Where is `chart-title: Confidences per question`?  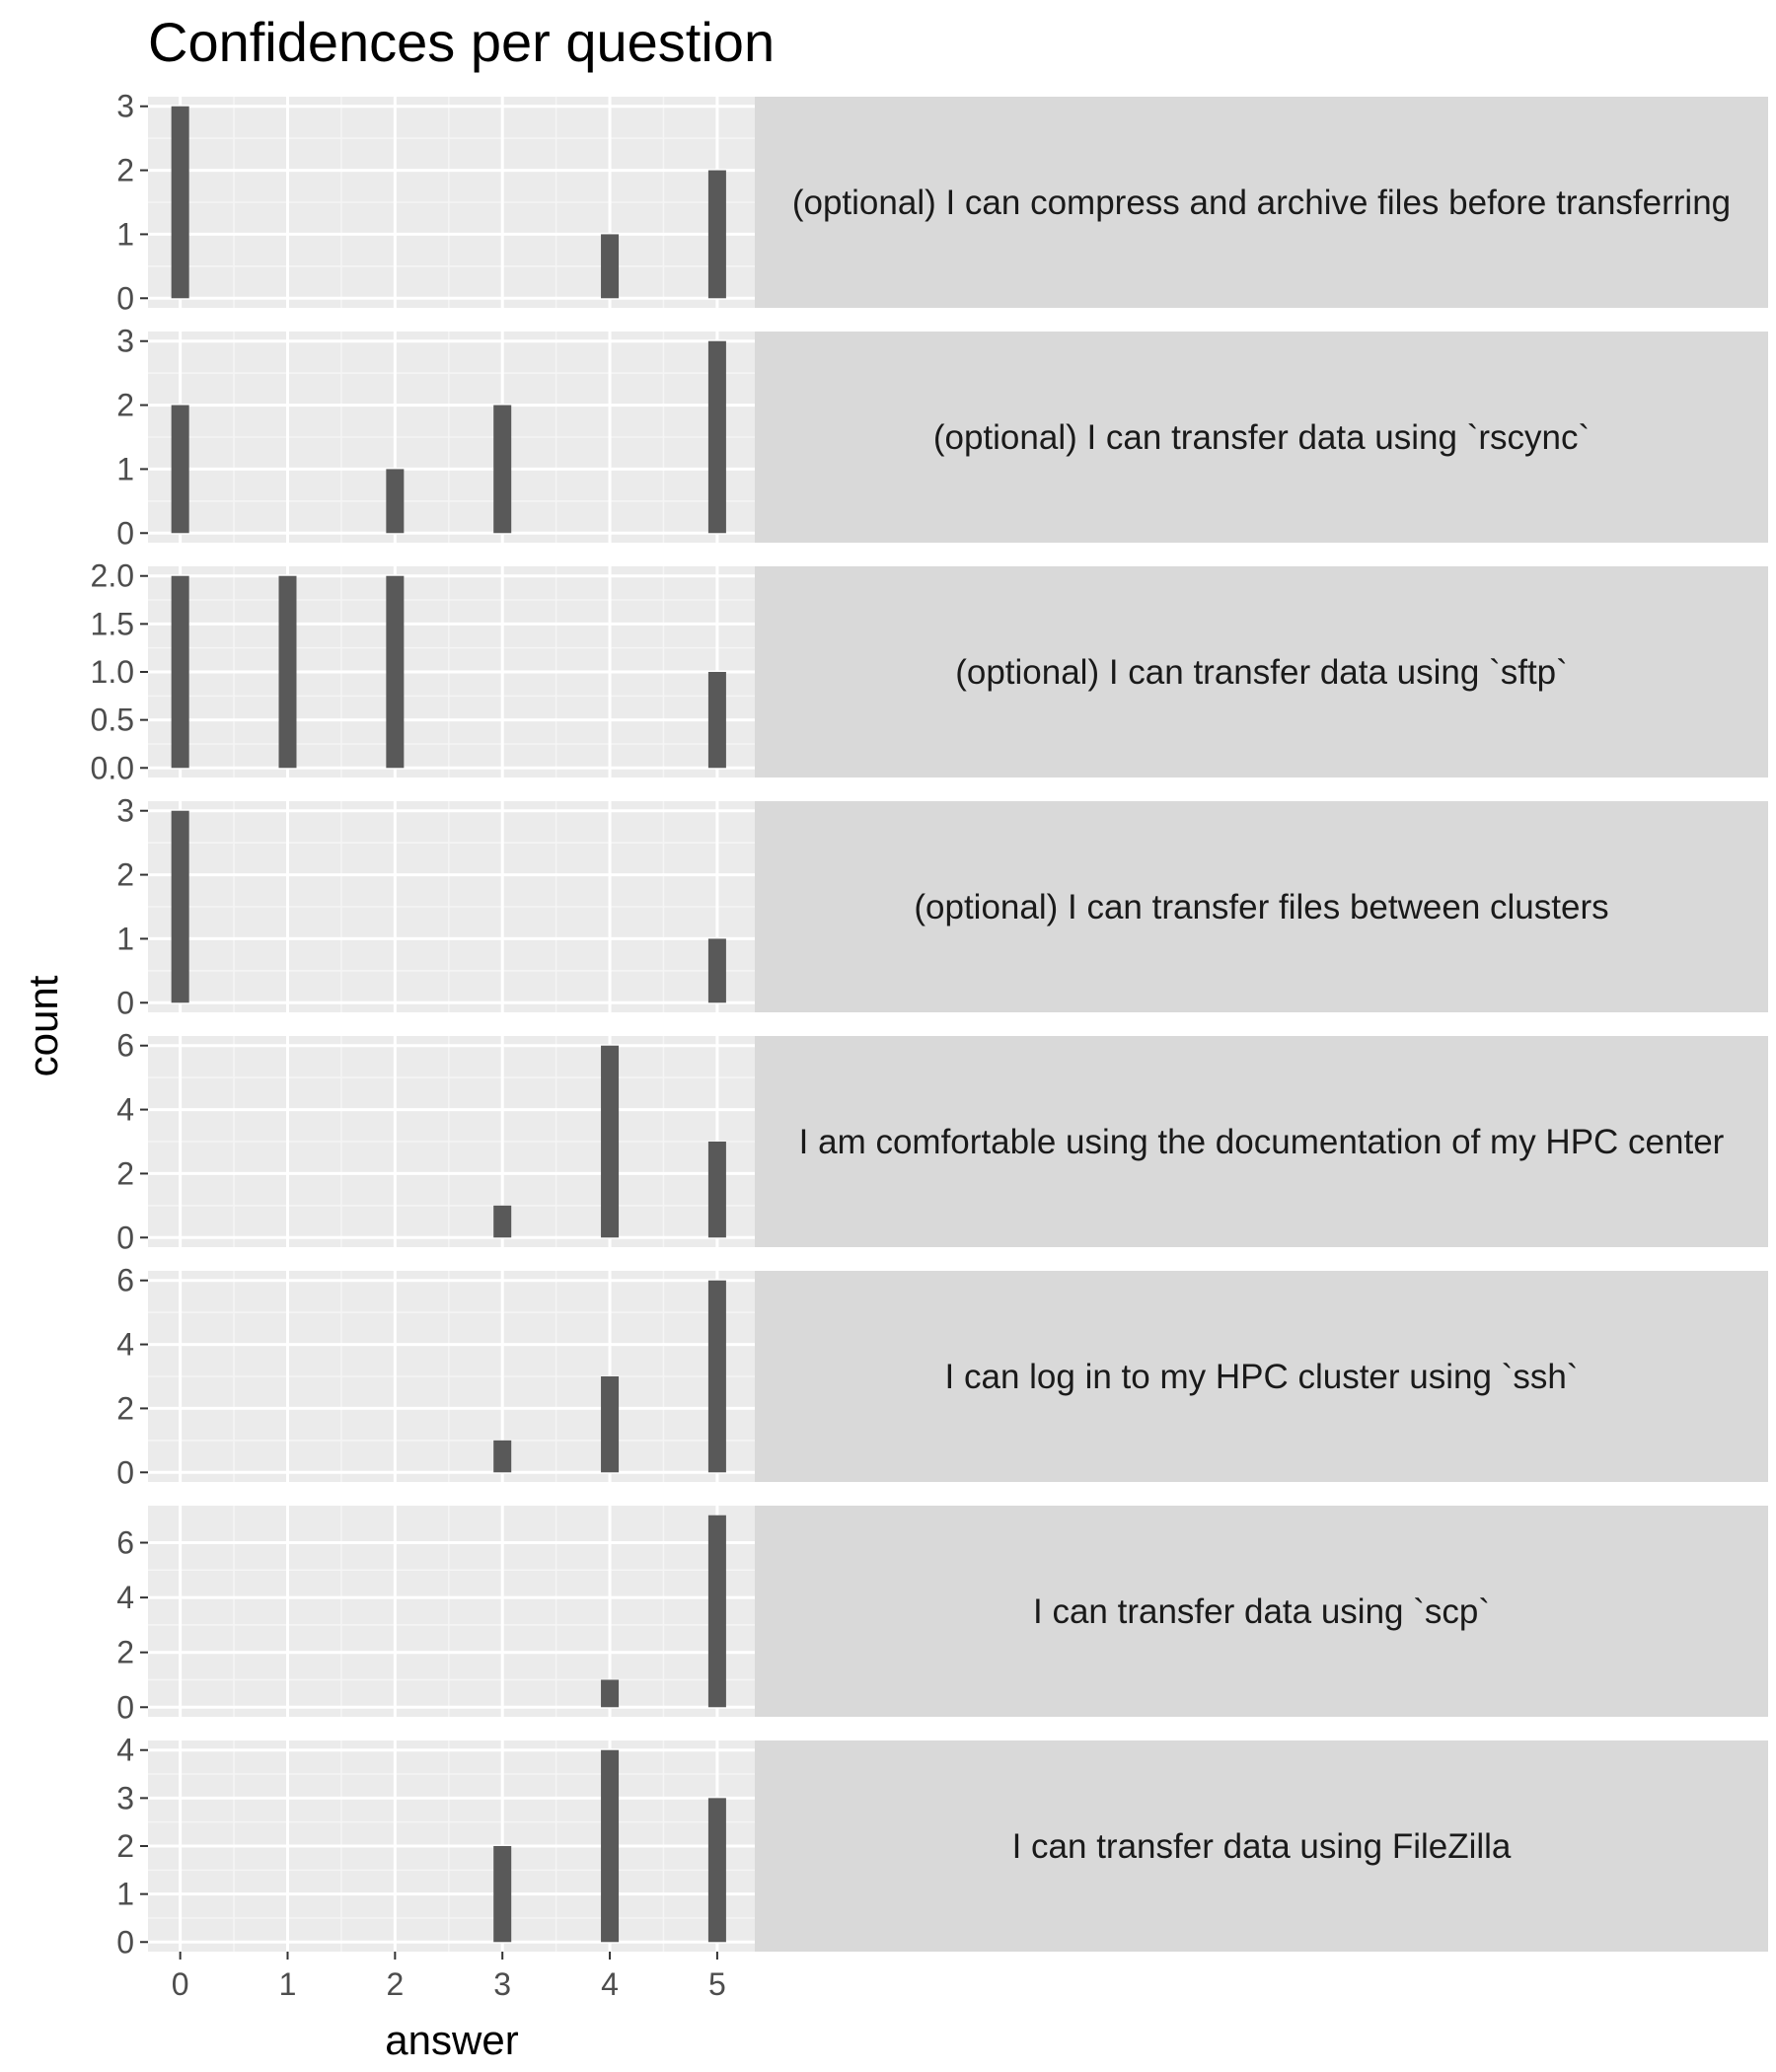
chart-title: Confidences per question is located at coordinates (462, 42).